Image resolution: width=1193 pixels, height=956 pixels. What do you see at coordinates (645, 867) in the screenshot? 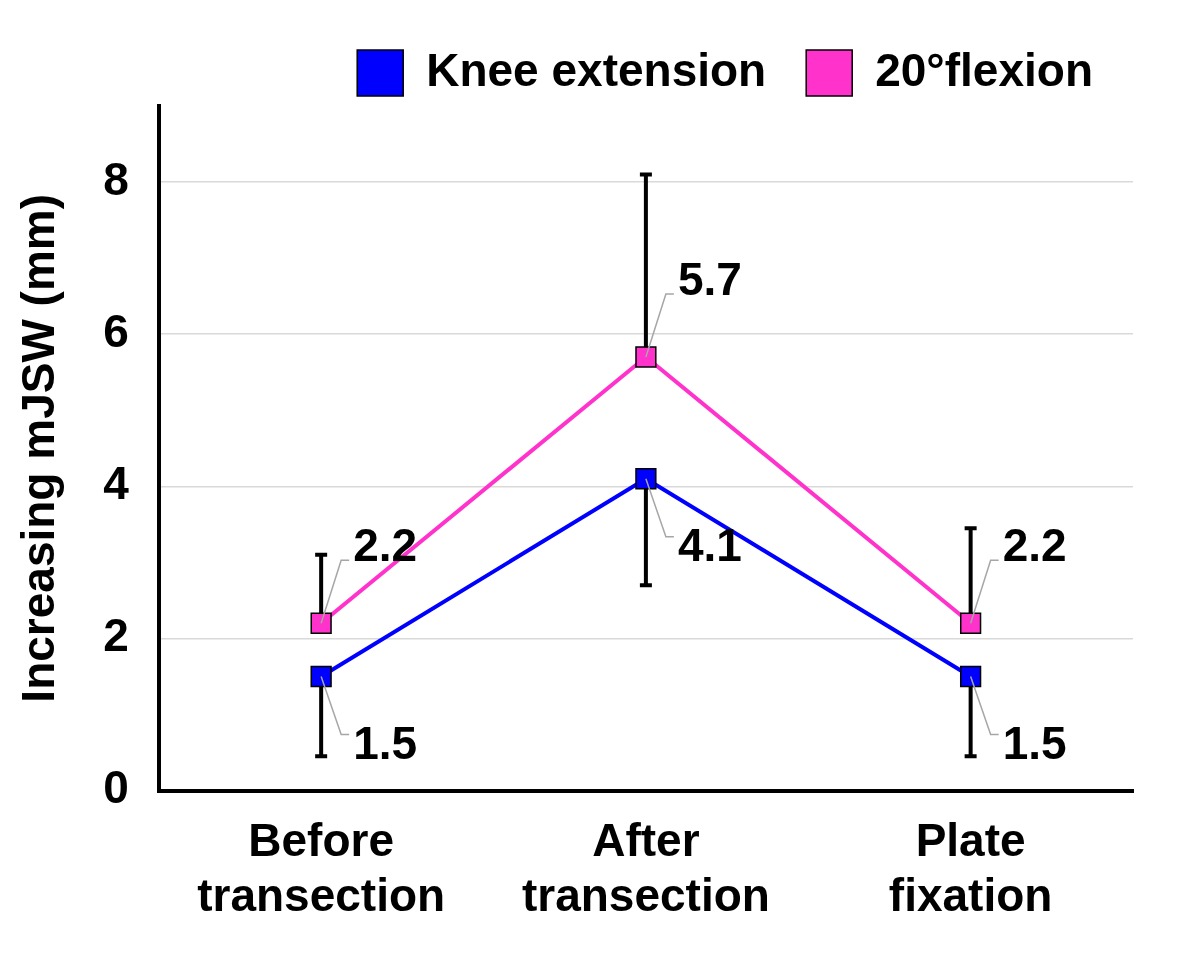
I see `x-tick-label: After transection` at bounding box center [645, 867].